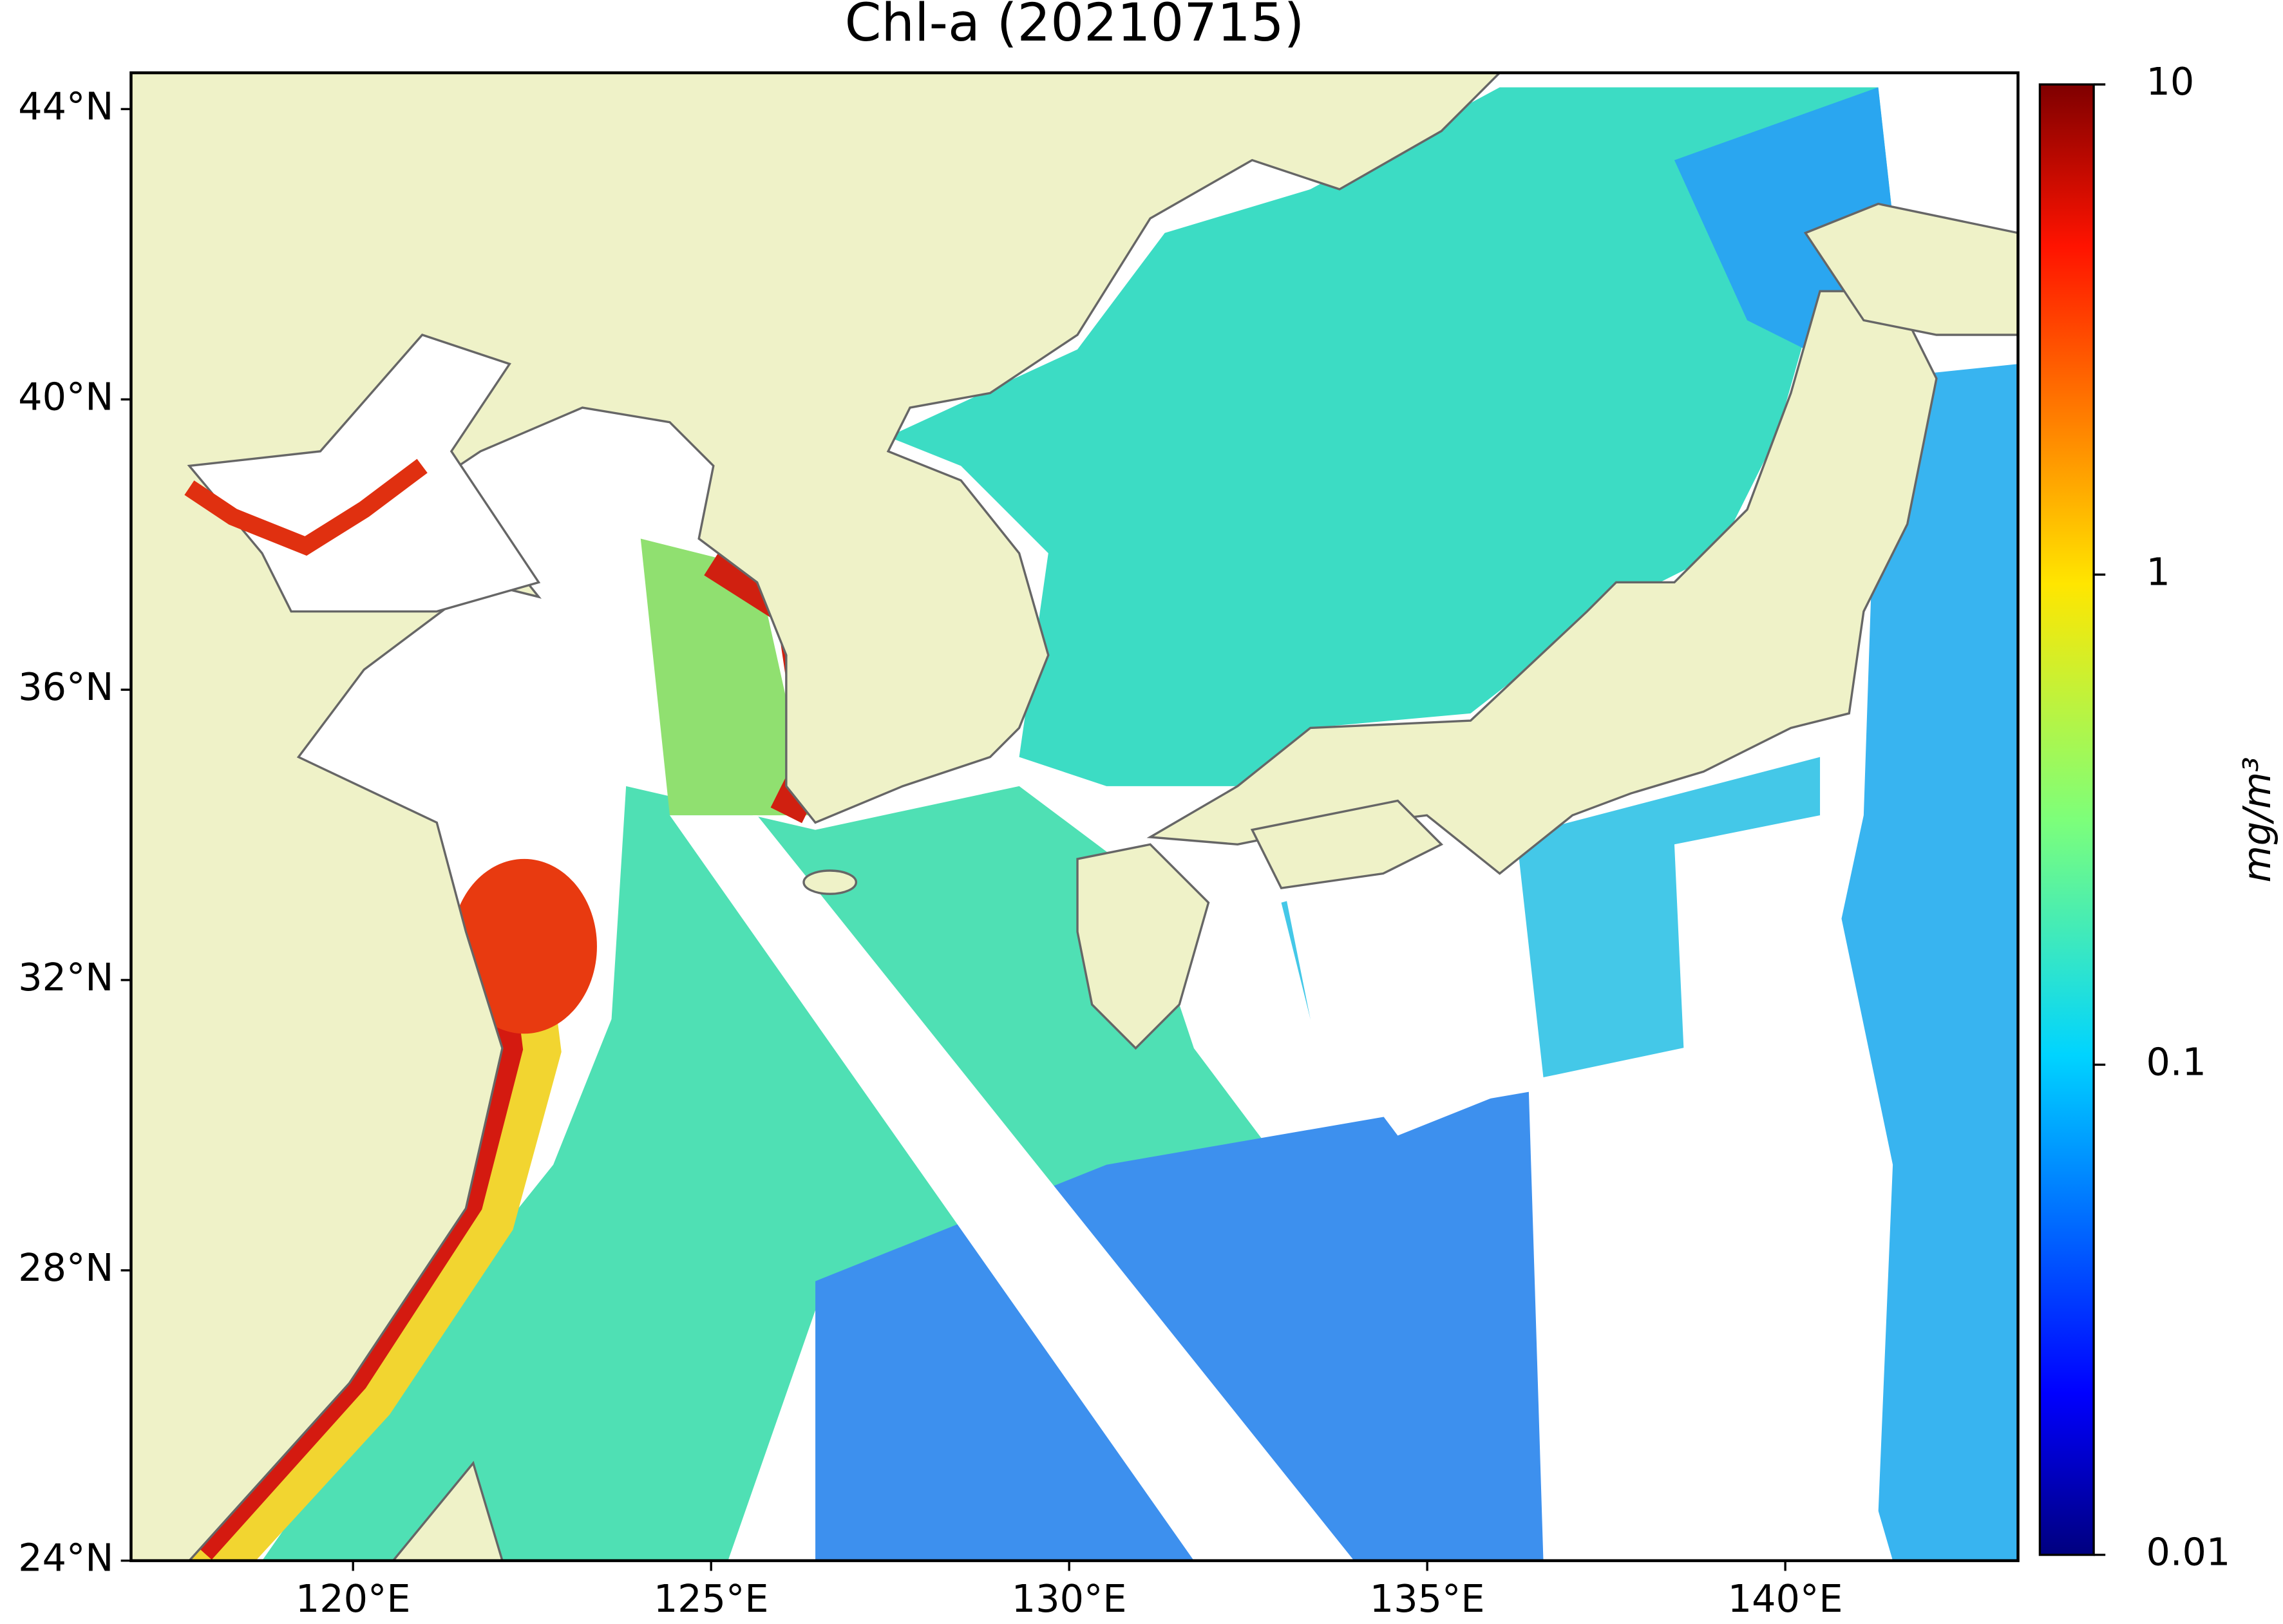 The height and width of the screenshot is (1624, 2283). I want to click on colorbar-tick-label: 10, so click(2170, 81).